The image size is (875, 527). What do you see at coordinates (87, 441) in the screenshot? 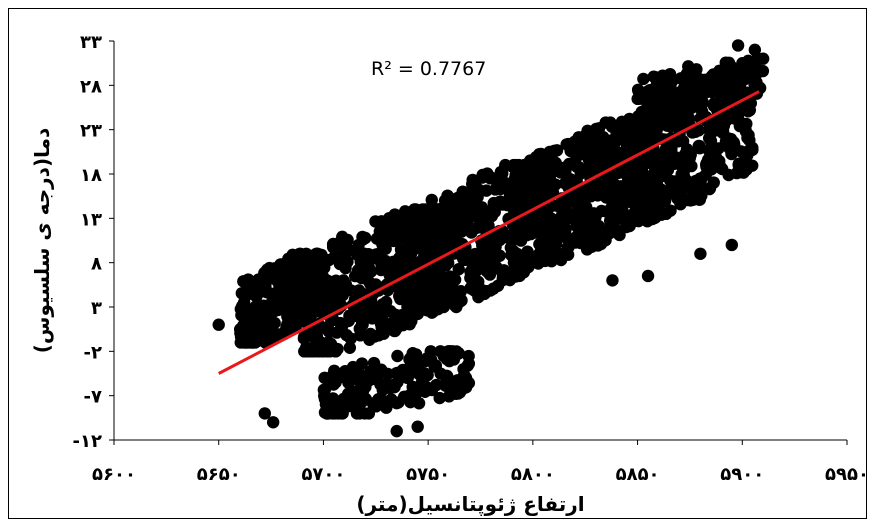
I see `y-tick-label: -۱۲` at bounding box center [87, 441].